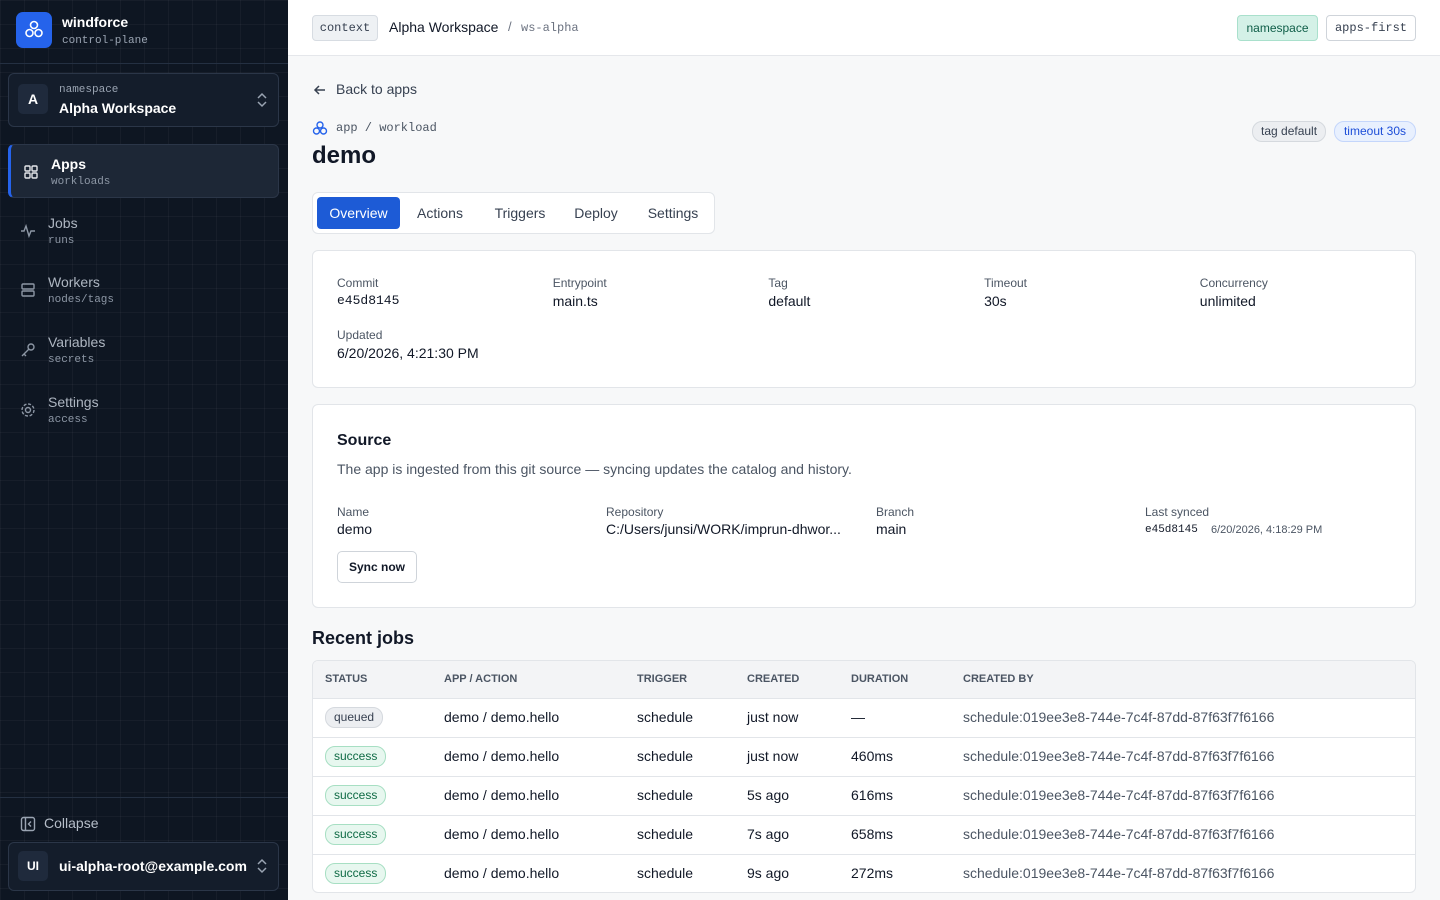 The width and height of the screenshot is (1440, 900). I want to click on brand-sub: control-plane, so click(105, 41).